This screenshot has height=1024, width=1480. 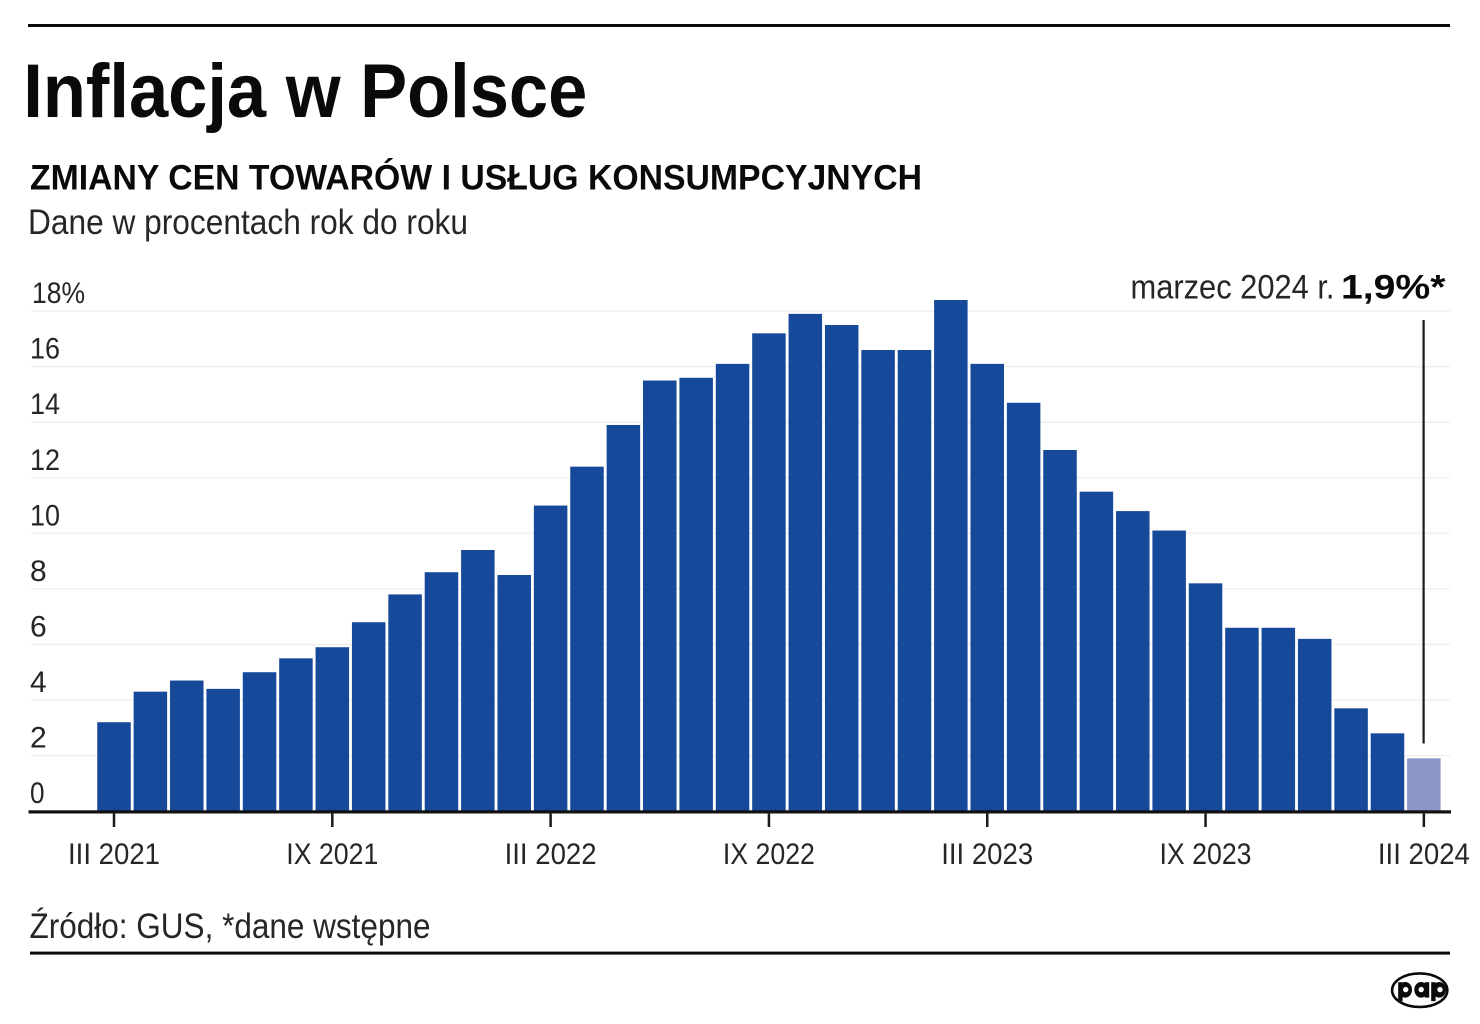 What do you see at coordinates (1206, 854) in the screenshot?
I see `svg-text: IX 2023` at bounding box center [1206, 854].